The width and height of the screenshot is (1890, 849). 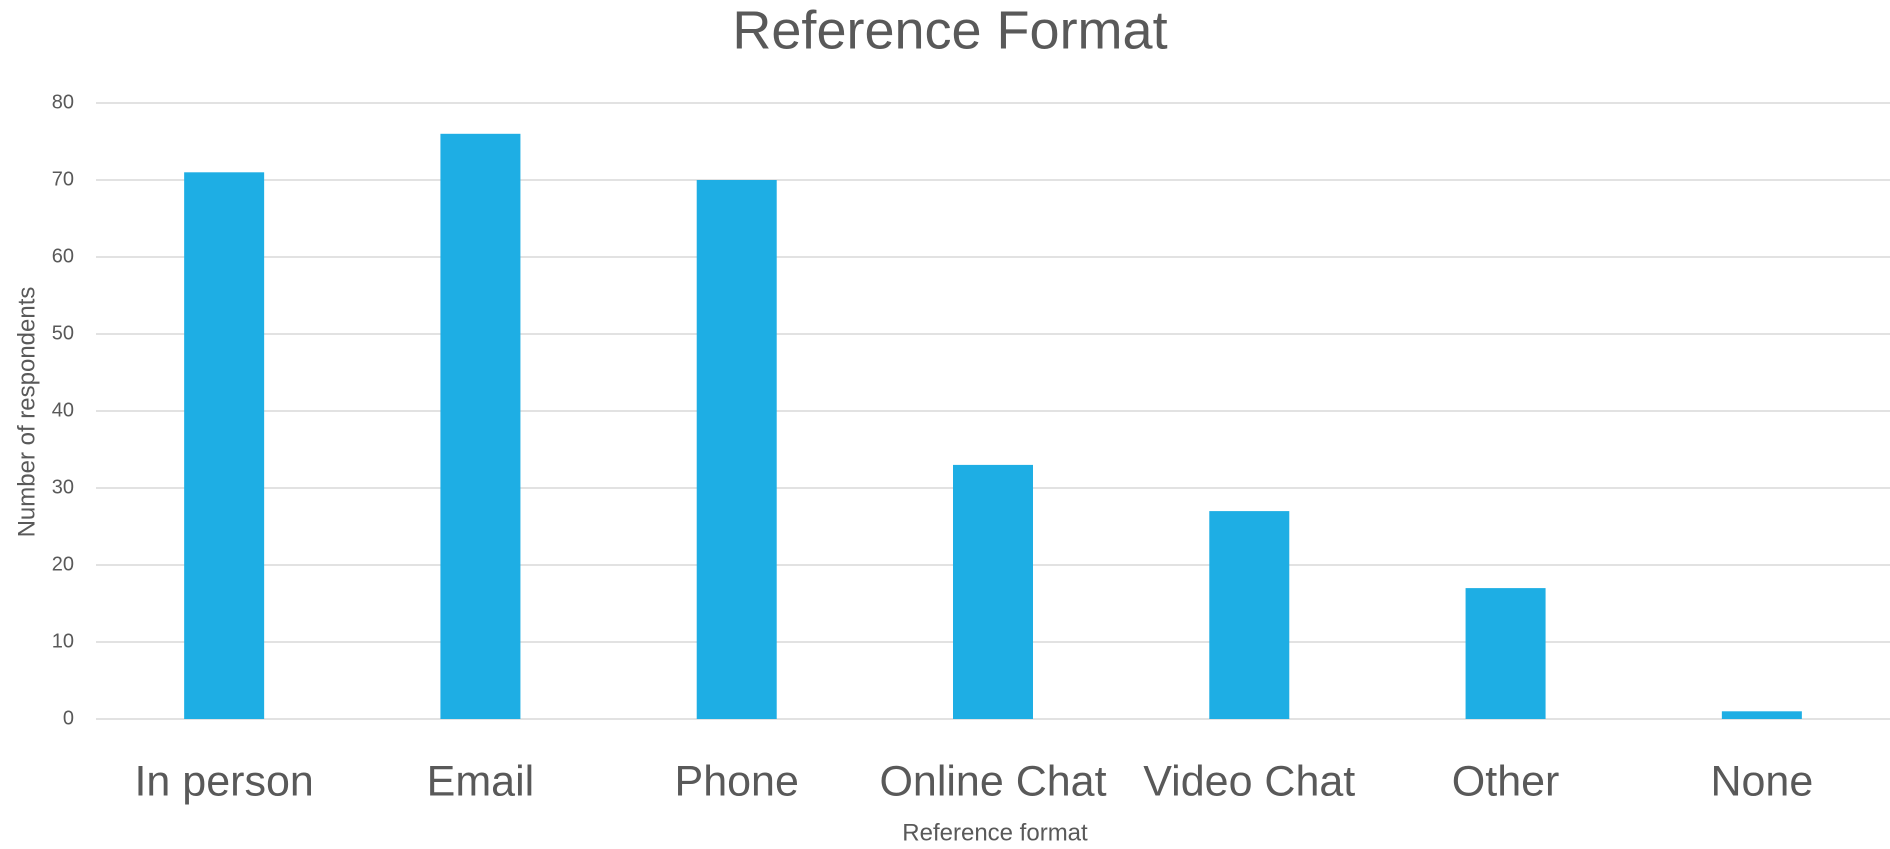 What do you see at coordinates (949, 30) in the screenshot?
I see `chart-title: Reference Format` at bounding box center [949, 30].